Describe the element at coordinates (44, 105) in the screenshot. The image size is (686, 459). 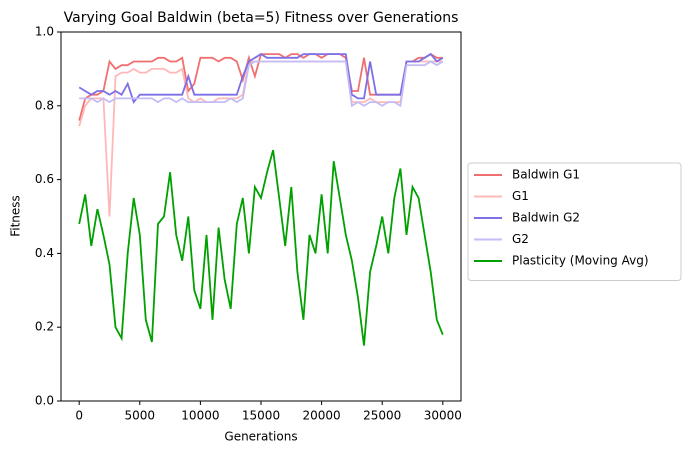
I see `y-tick-label: 0.8` at that location.